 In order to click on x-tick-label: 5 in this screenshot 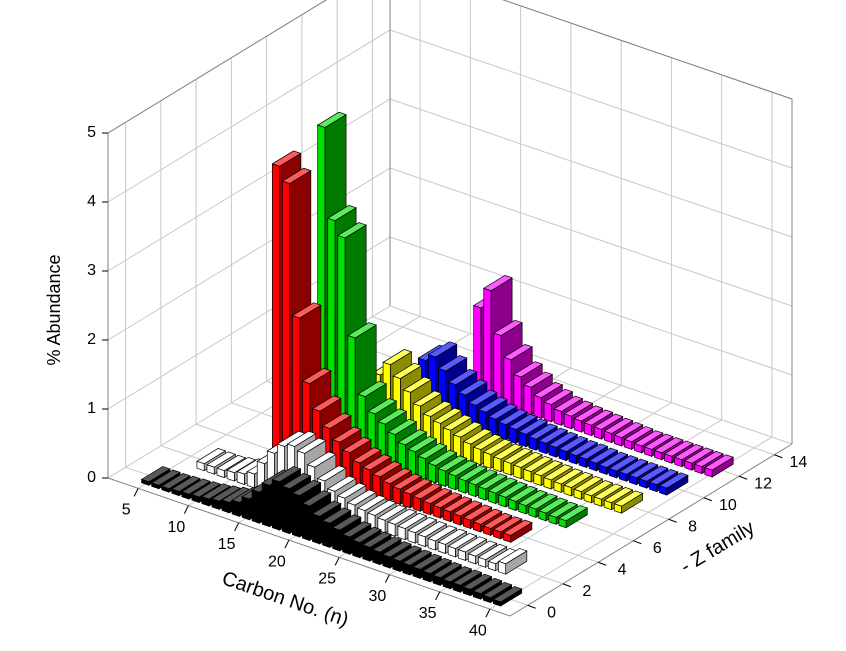, I will do `click(126, 510)`.